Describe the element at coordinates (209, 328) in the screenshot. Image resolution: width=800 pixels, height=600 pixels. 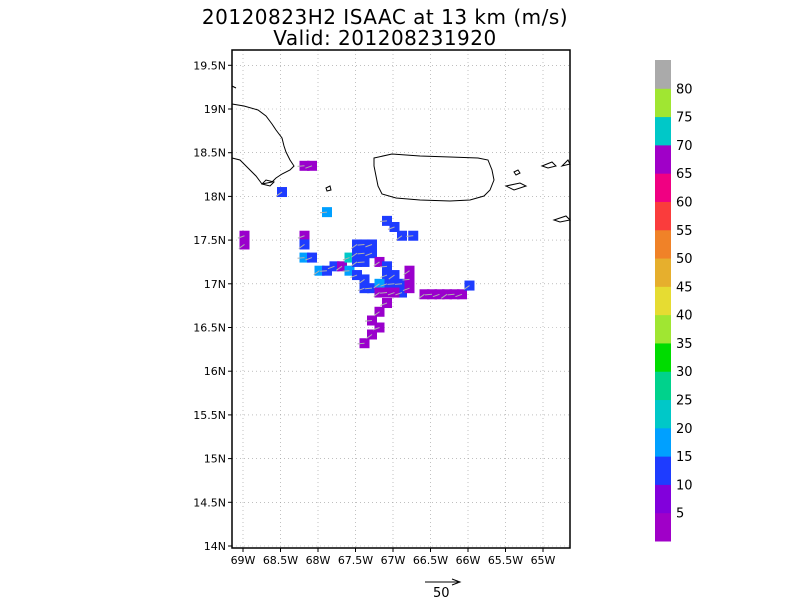
I see `tick-label-lat: 16.5N` at that location.